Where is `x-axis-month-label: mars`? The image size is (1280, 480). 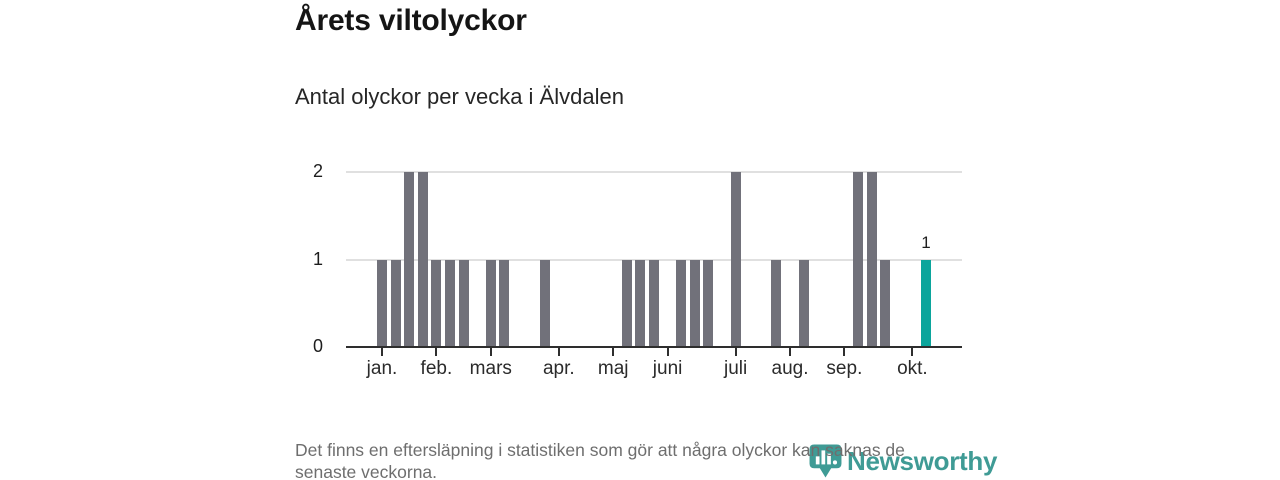 x-axis-month-label: mars is located at coordinates (490, 368).